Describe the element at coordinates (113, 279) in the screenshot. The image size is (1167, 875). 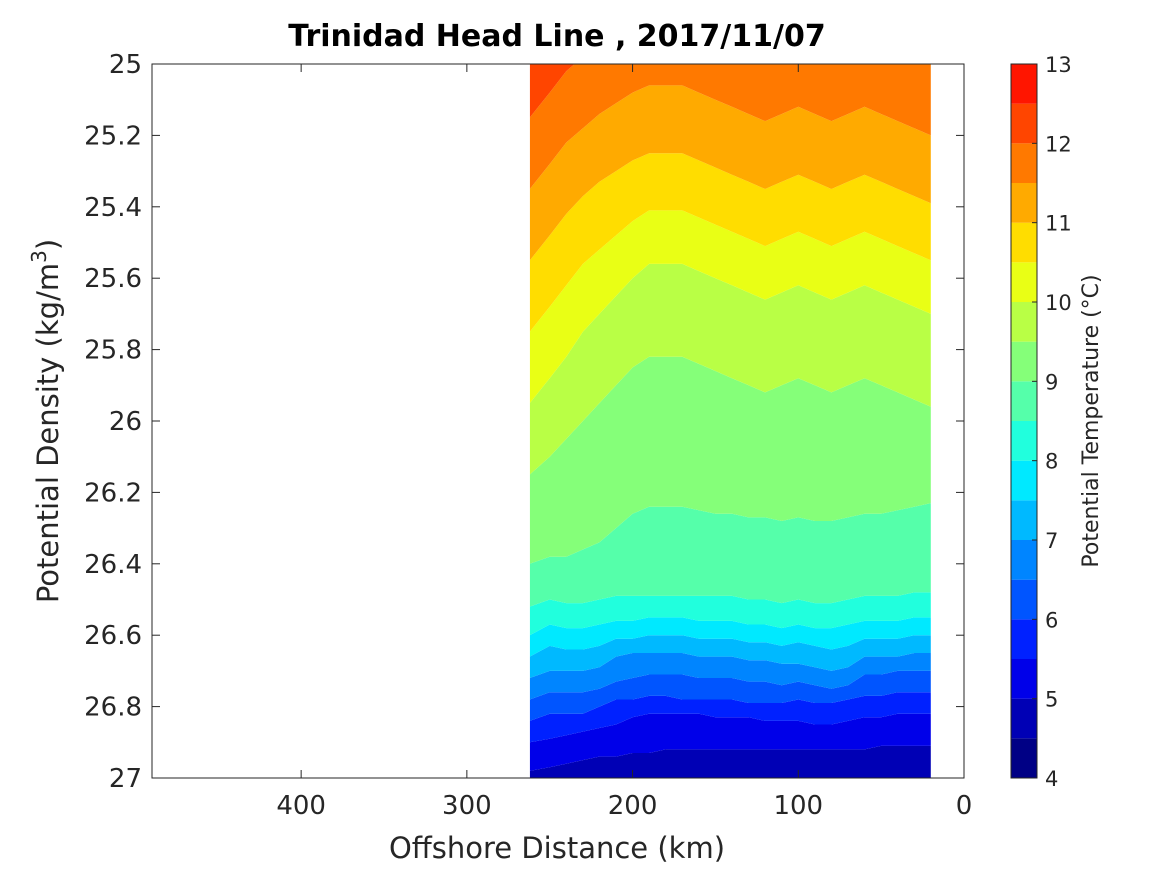
I see `y-tick-label: 25.6` at that location.